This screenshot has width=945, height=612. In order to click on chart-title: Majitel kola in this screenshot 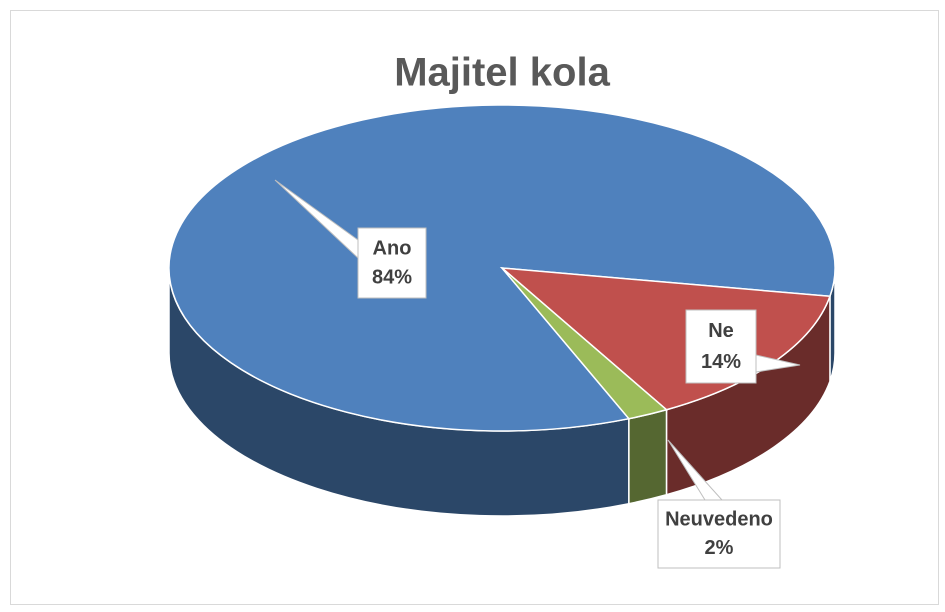, I will do `click(502, 73)`.